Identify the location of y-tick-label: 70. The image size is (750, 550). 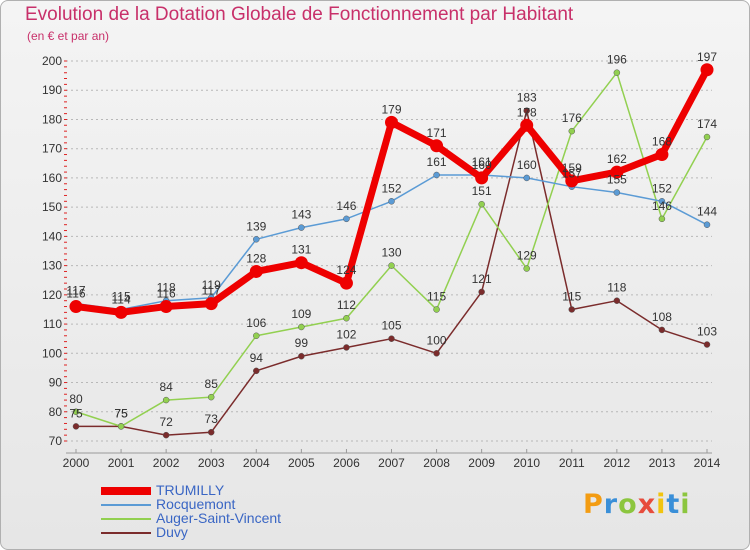
(56, 441).